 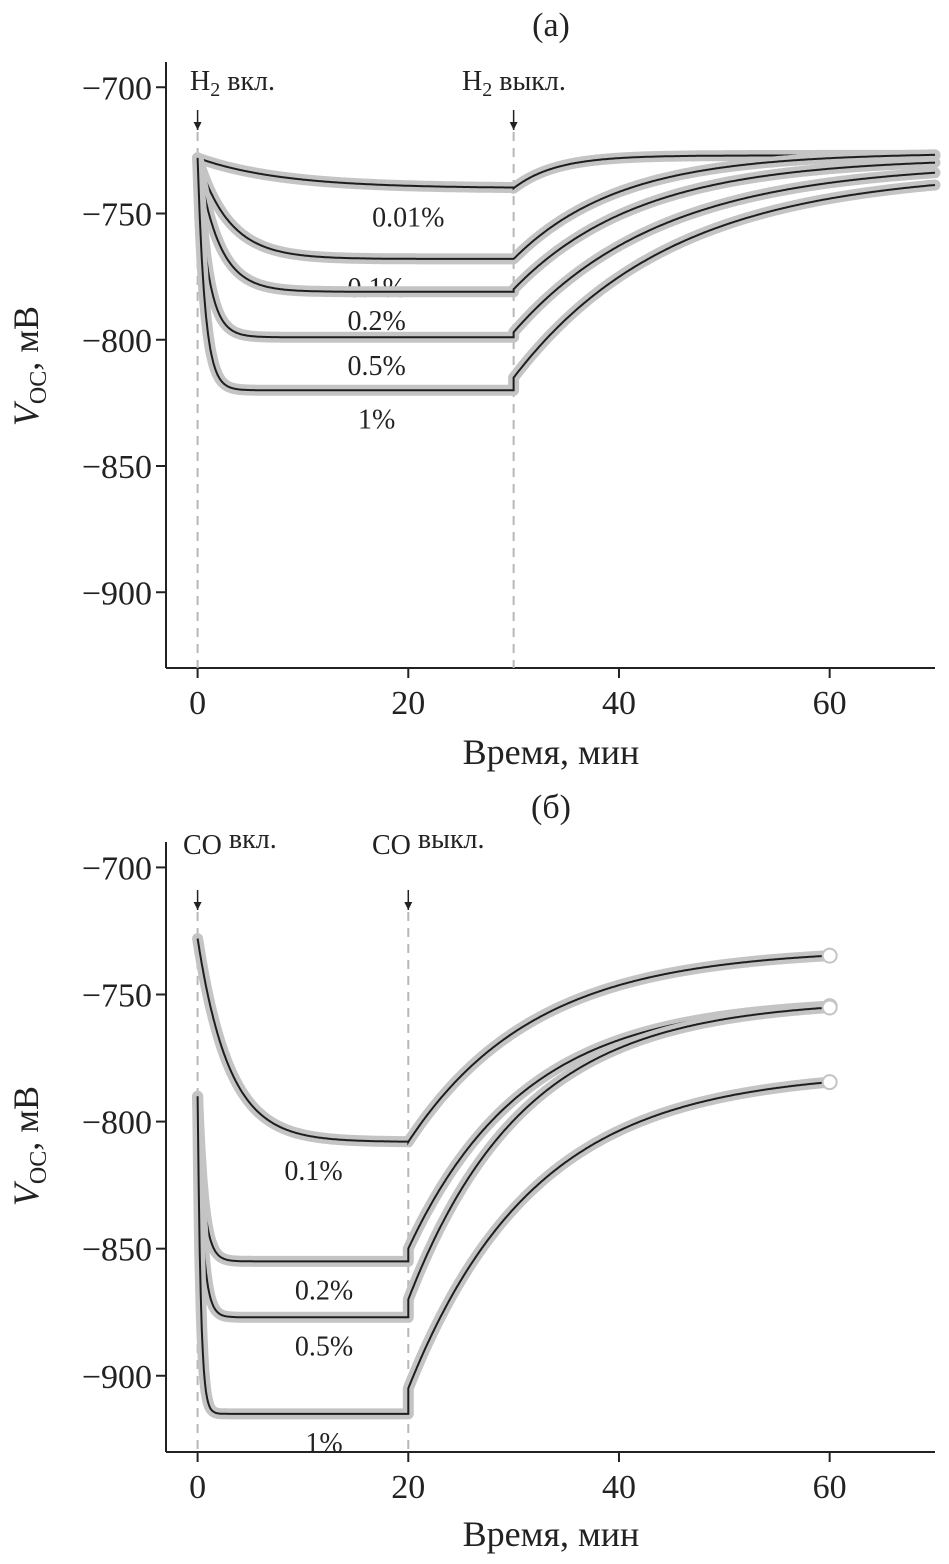 What do you see at coordinates (117, 1250) in the screenshot?
I see `y-tick-label-b: −850` at bounding box center [117, 1250].